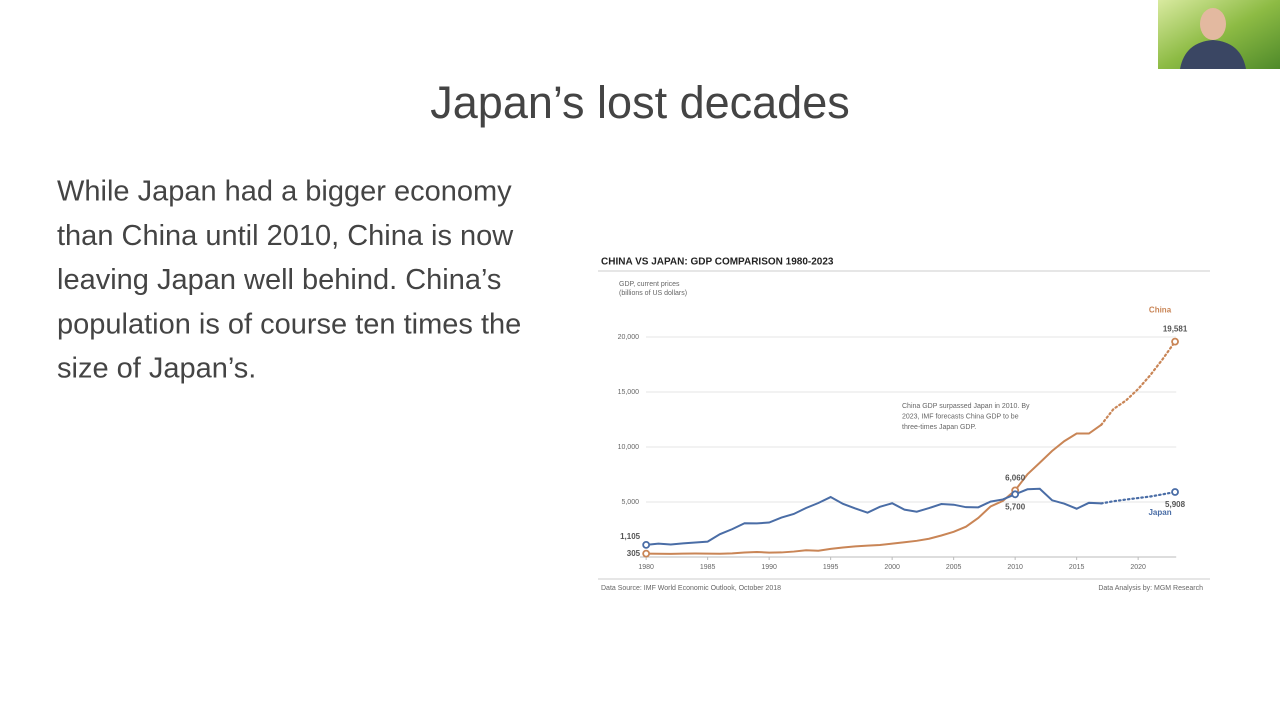  What do you see at coordinates (629, 337) in the screenshot?
I see `y-tick-label: 20,000` at bounding box center [629, 337].